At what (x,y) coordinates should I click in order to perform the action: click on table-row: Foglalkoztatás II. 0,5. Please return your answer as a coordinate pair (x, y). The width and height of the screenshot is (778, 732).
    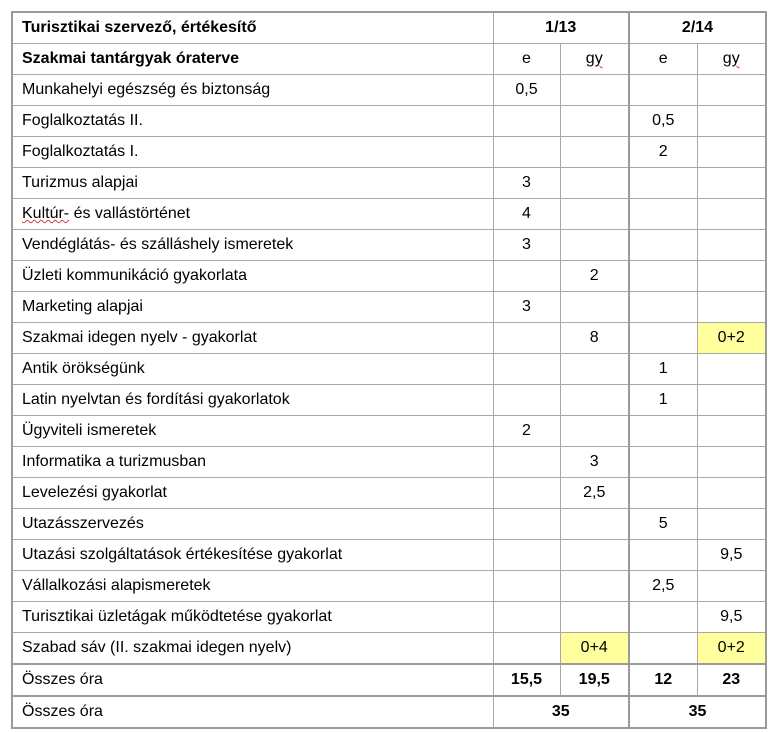
    Looking at the image, I should click on (389, 121).